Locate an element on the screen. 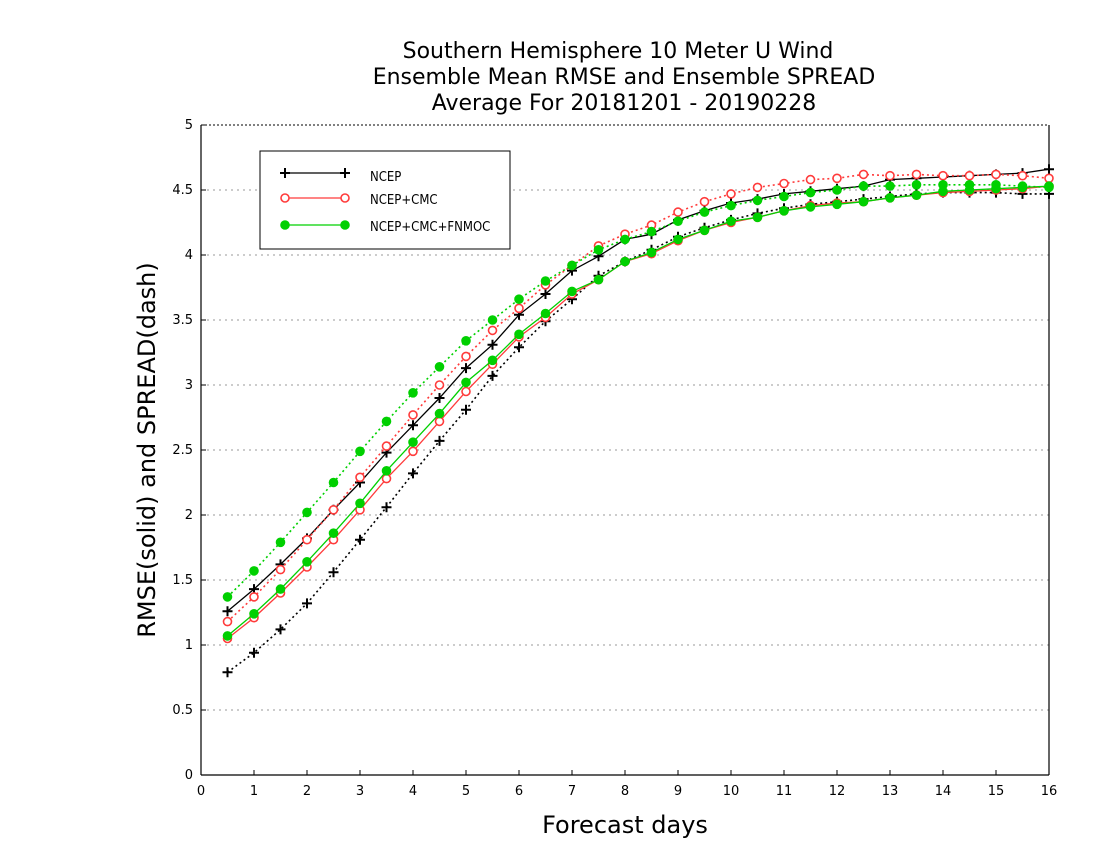 The height and width of the screenshot is (850, 1100). x-tick-label-1: 1 is located at coordinates (254, 791).